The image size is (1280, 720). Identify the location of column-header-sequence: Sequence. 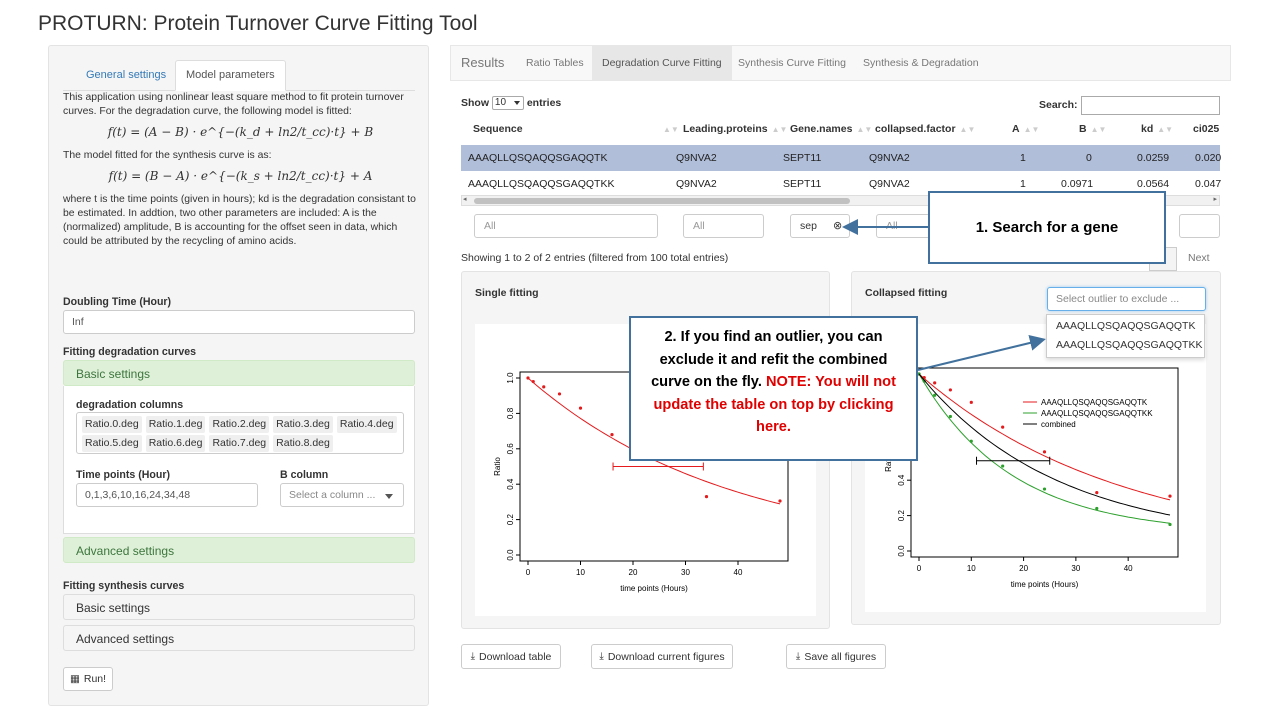
(498, 130).